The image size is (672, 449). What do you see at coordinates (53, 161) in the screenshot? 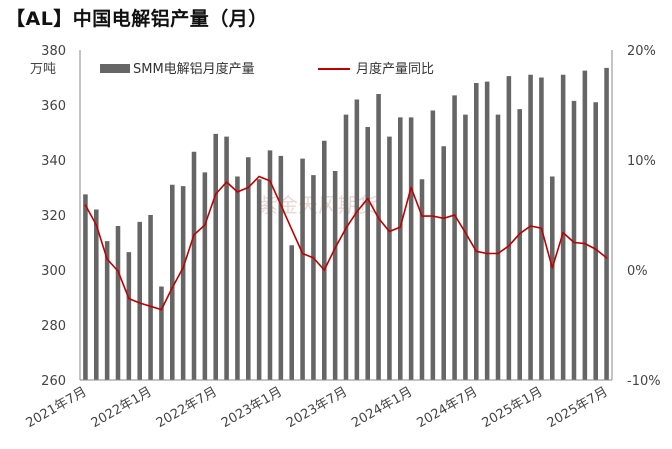
I see `y-left-tick-label: 340` at bounding box center [53, 161].